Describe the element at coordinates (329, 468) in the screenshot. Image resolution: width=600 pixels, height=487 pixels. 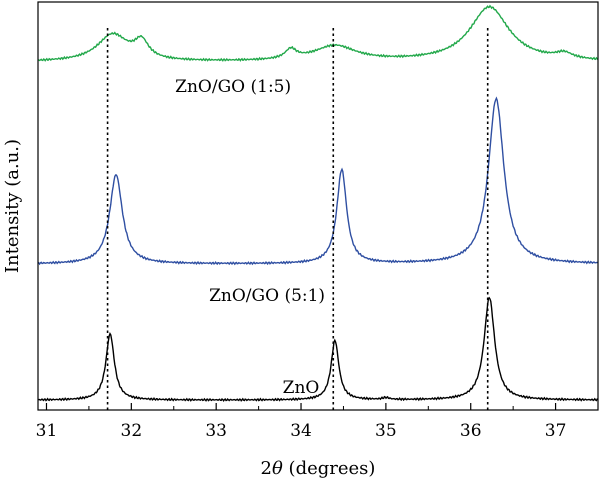
I see `x-axis-title-suffix: (degrees)` at that location.